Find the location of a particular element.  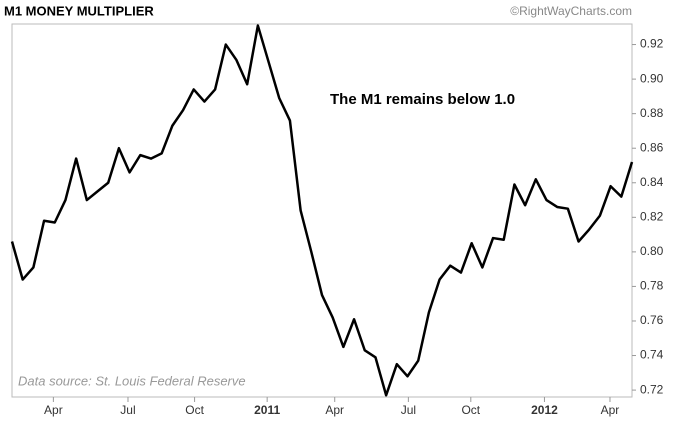

x-tick-label: 2012 is located at coordinates (544, 410).